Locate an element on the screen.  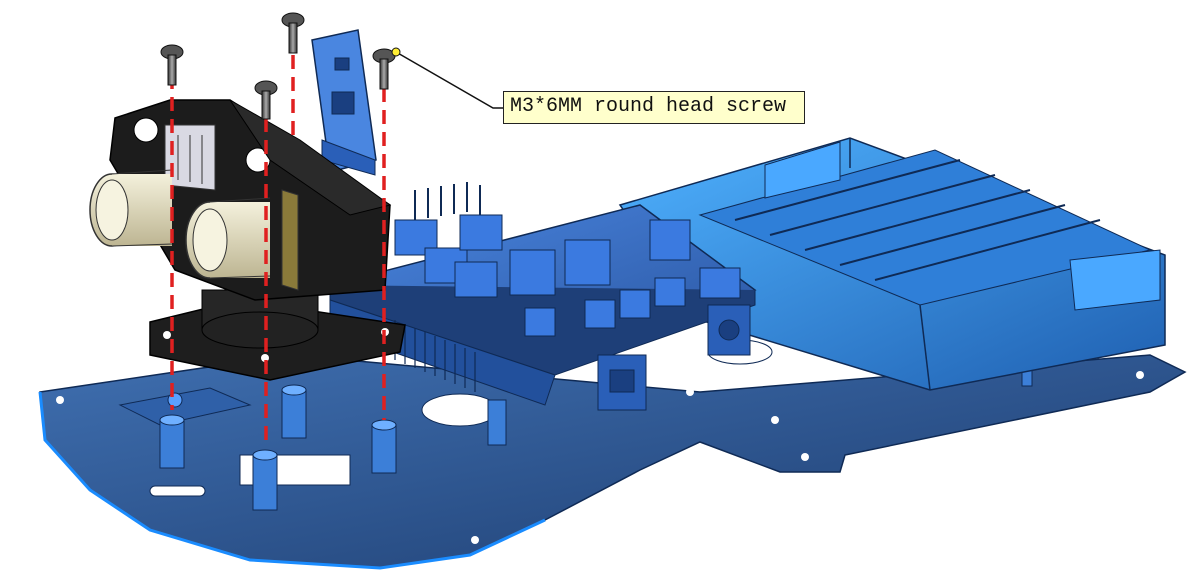
alignment-guides is located at coordinates (278, 247).